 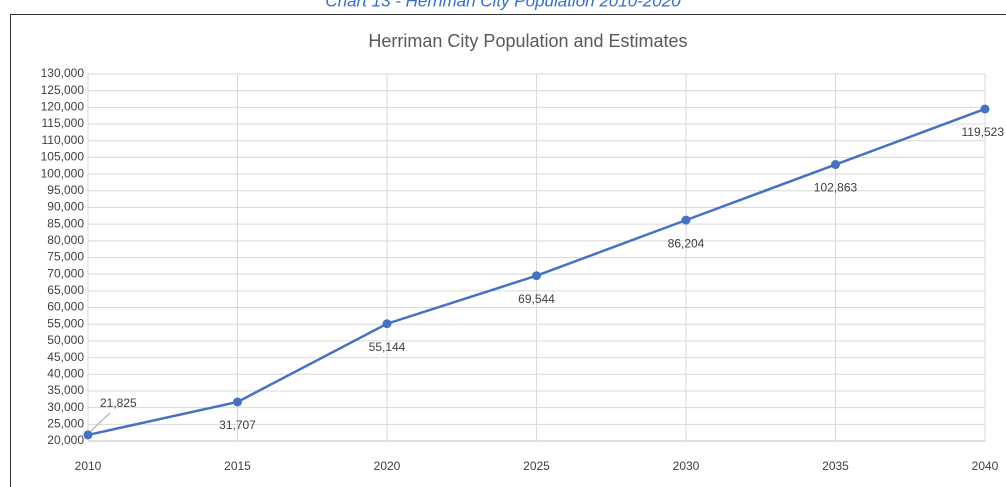 I want to click on y-tick-label: 55,000, so click(x=65, y=323).